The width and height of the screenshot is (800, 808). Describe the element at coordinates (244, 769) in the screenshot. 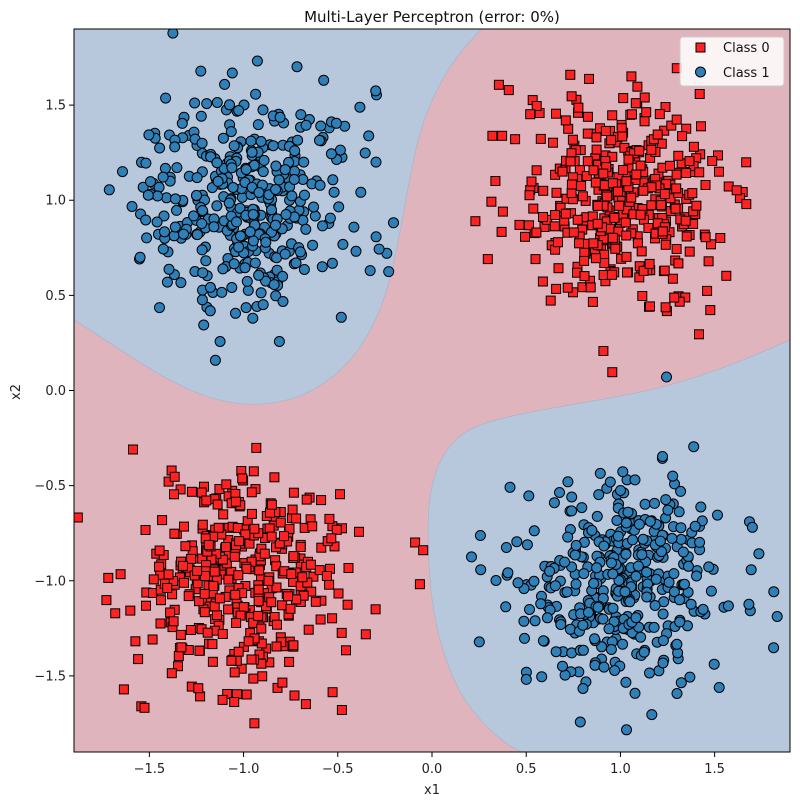

I see `x-tick-label: −1.0` at that location.